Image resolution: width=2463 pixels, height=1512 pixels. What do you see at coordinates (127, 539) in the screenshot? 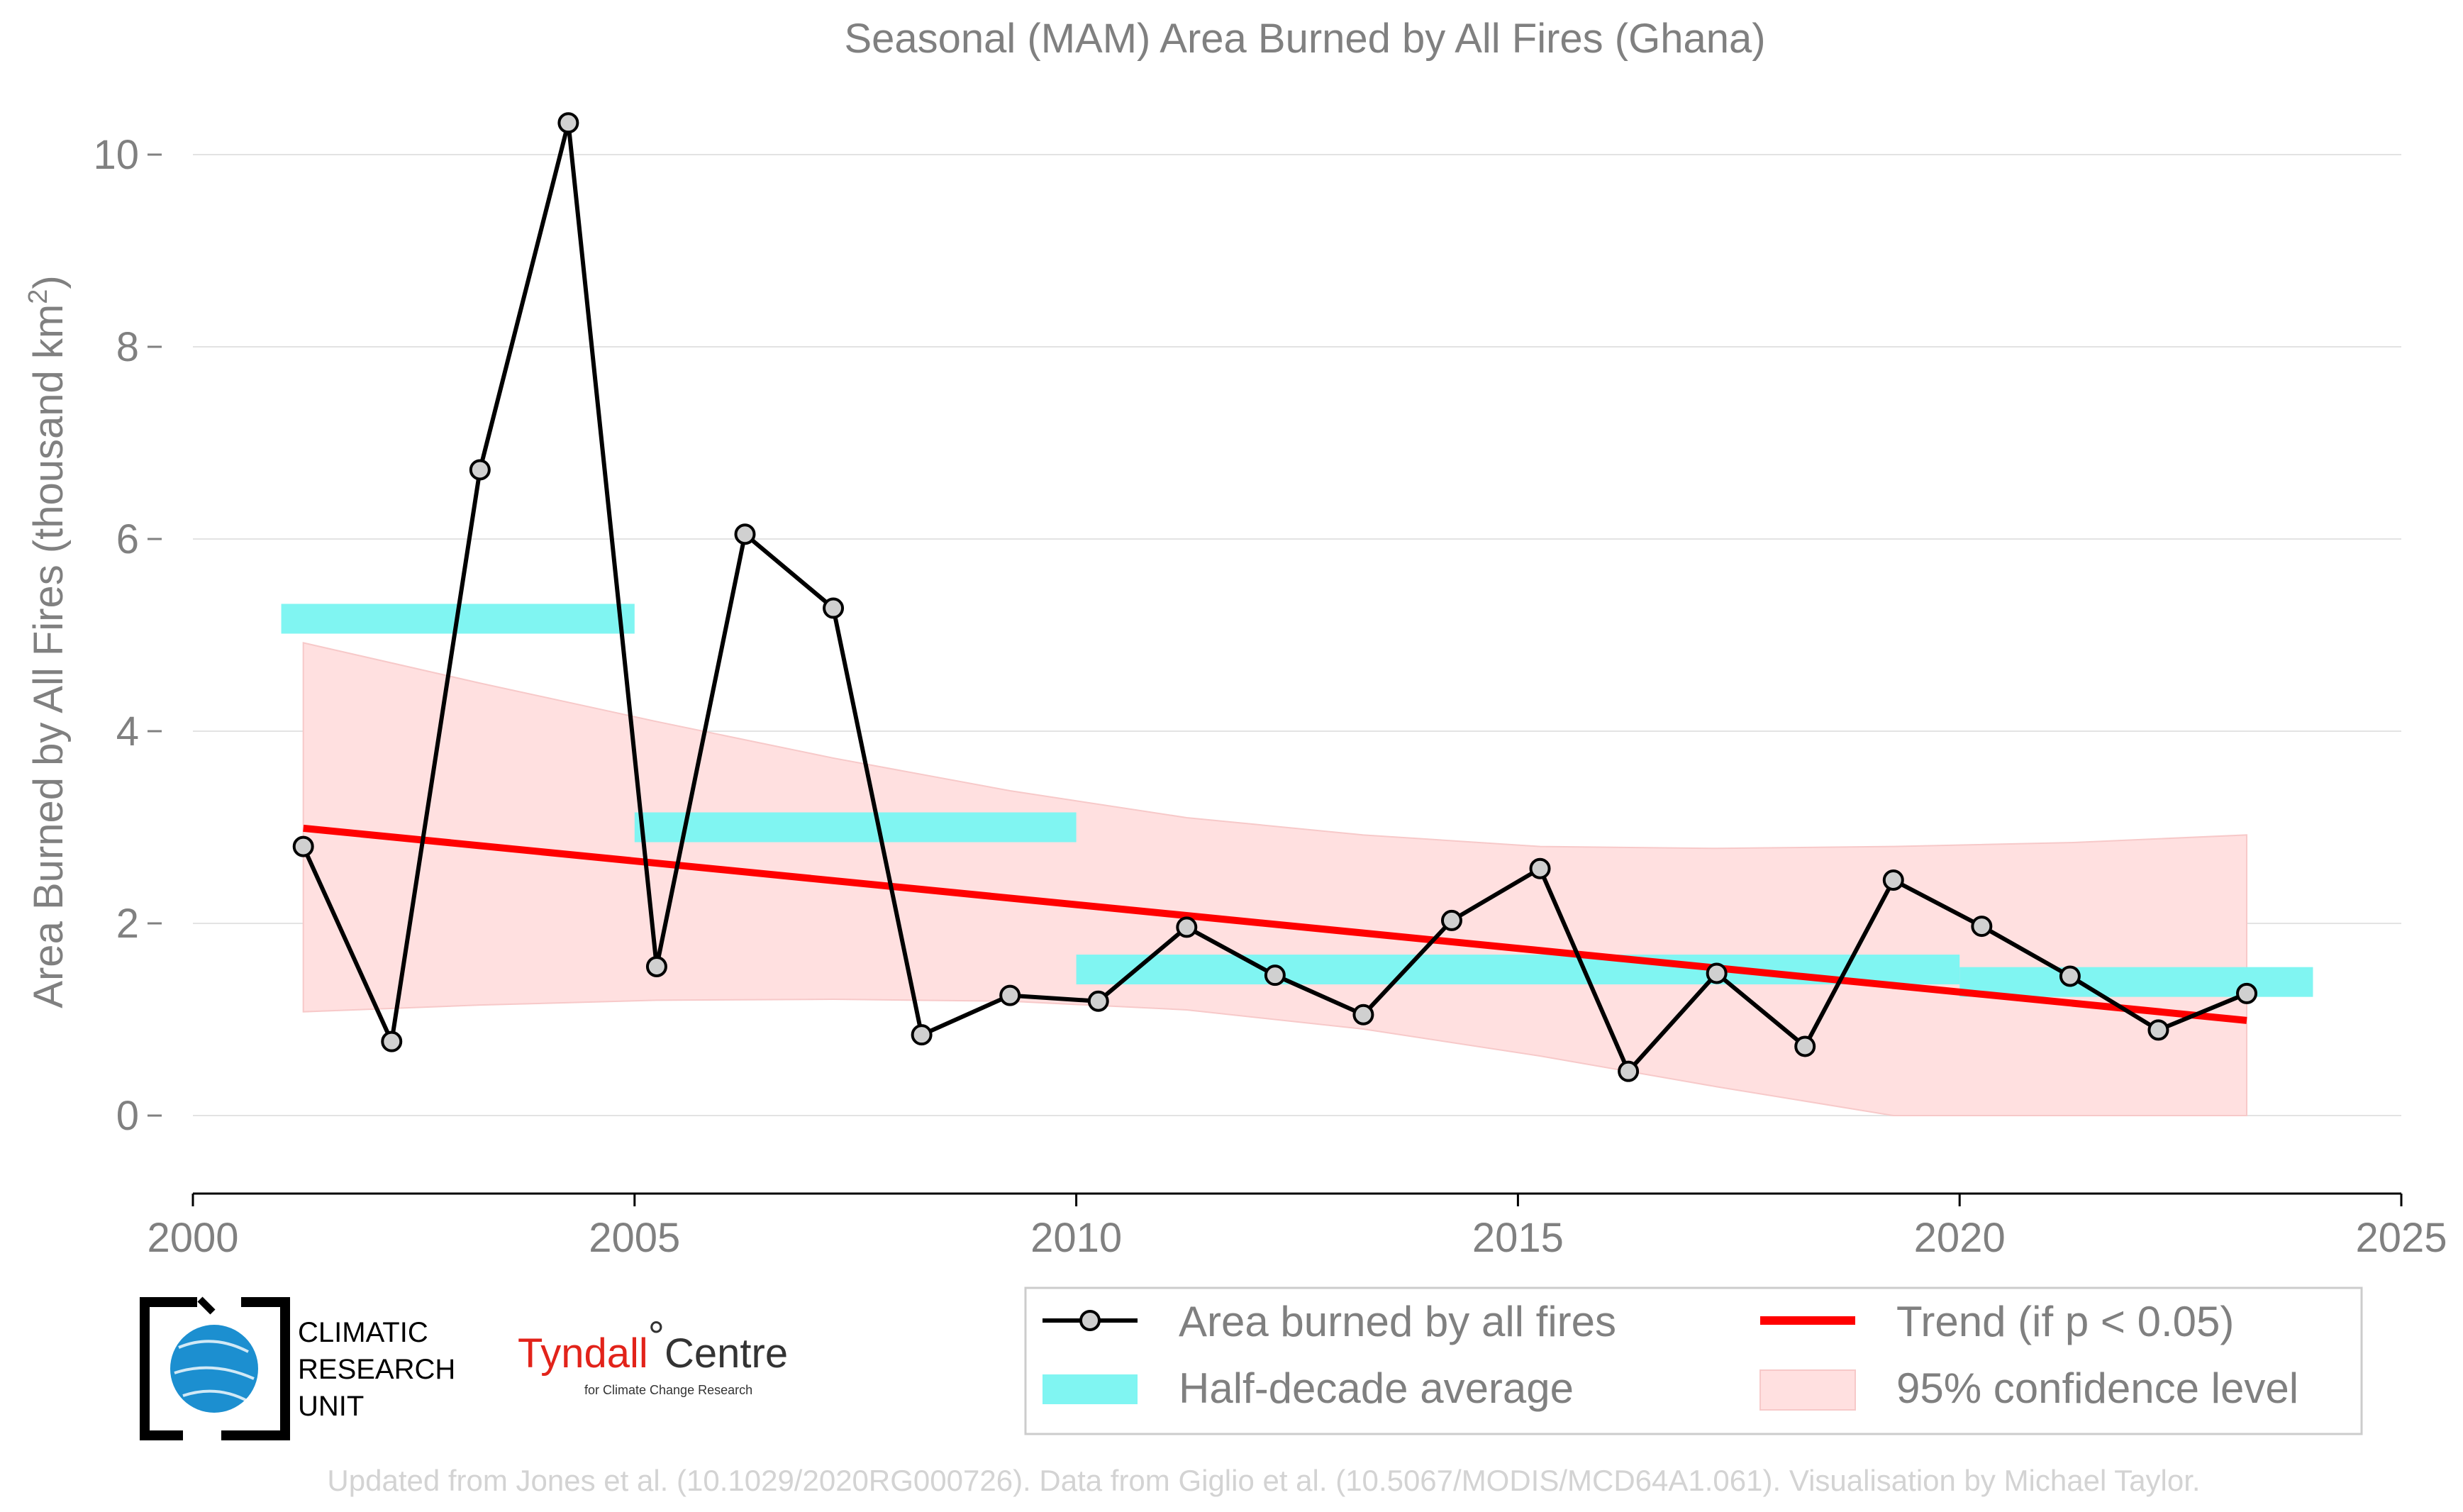
I see `y-tick-label-6: 6` at bounding box center [127, 539].